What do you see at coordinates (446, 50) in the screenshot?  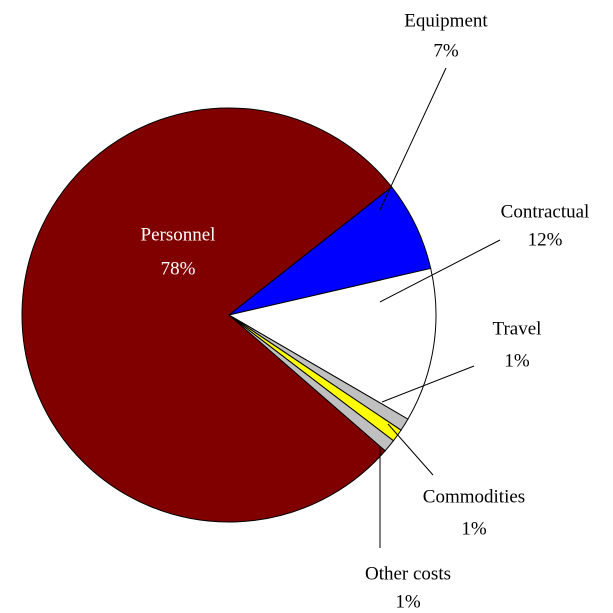 I see `slice-value-label: 7%` at bounding box center [446, 50].